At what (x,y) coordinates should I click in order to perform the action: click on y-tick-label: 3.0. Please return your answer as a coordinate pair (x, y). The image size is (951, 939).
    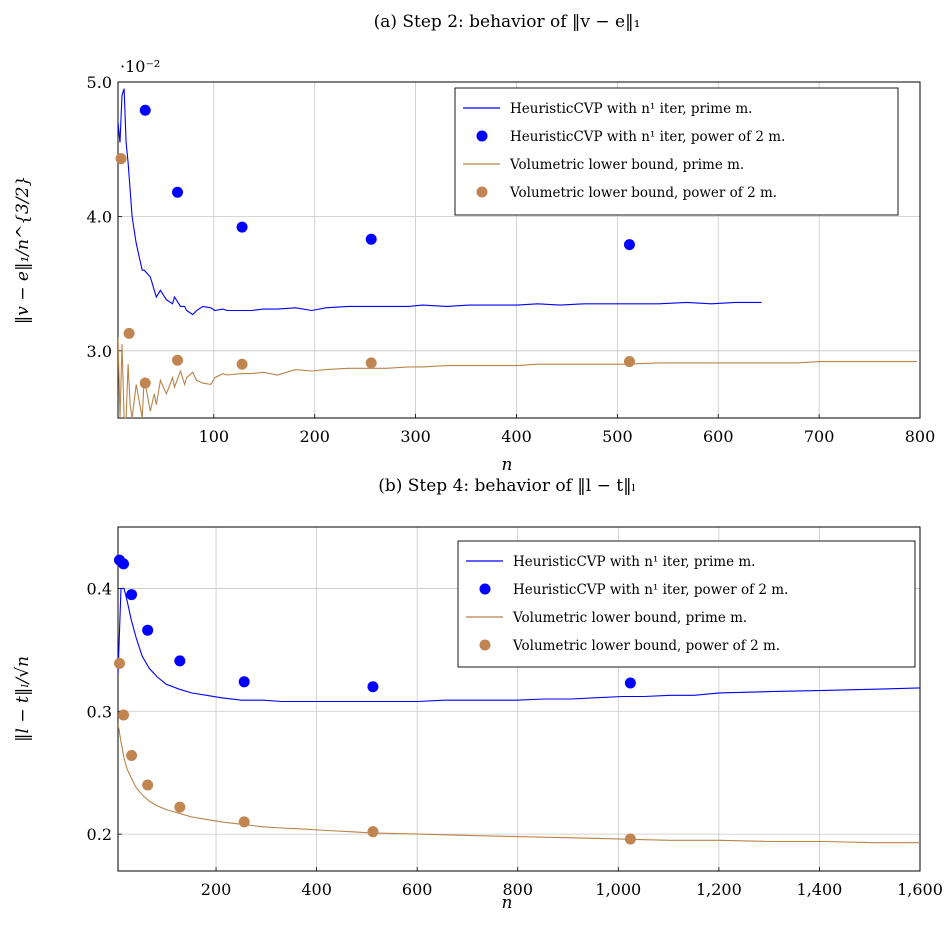
    Looking at the image, I should click on (99, 351).